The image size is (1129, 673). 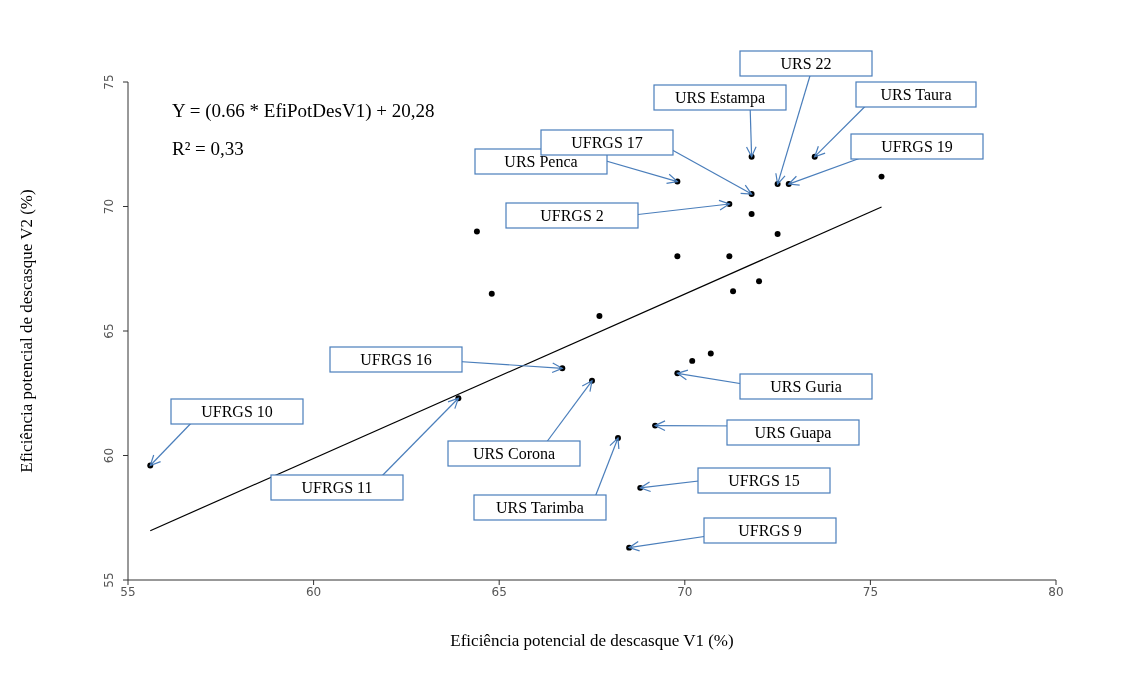 What do you see at coordinates (1056, 591) in the screenshot?
I see `x-tick-label: 80` at bounding box center [1056, 591].